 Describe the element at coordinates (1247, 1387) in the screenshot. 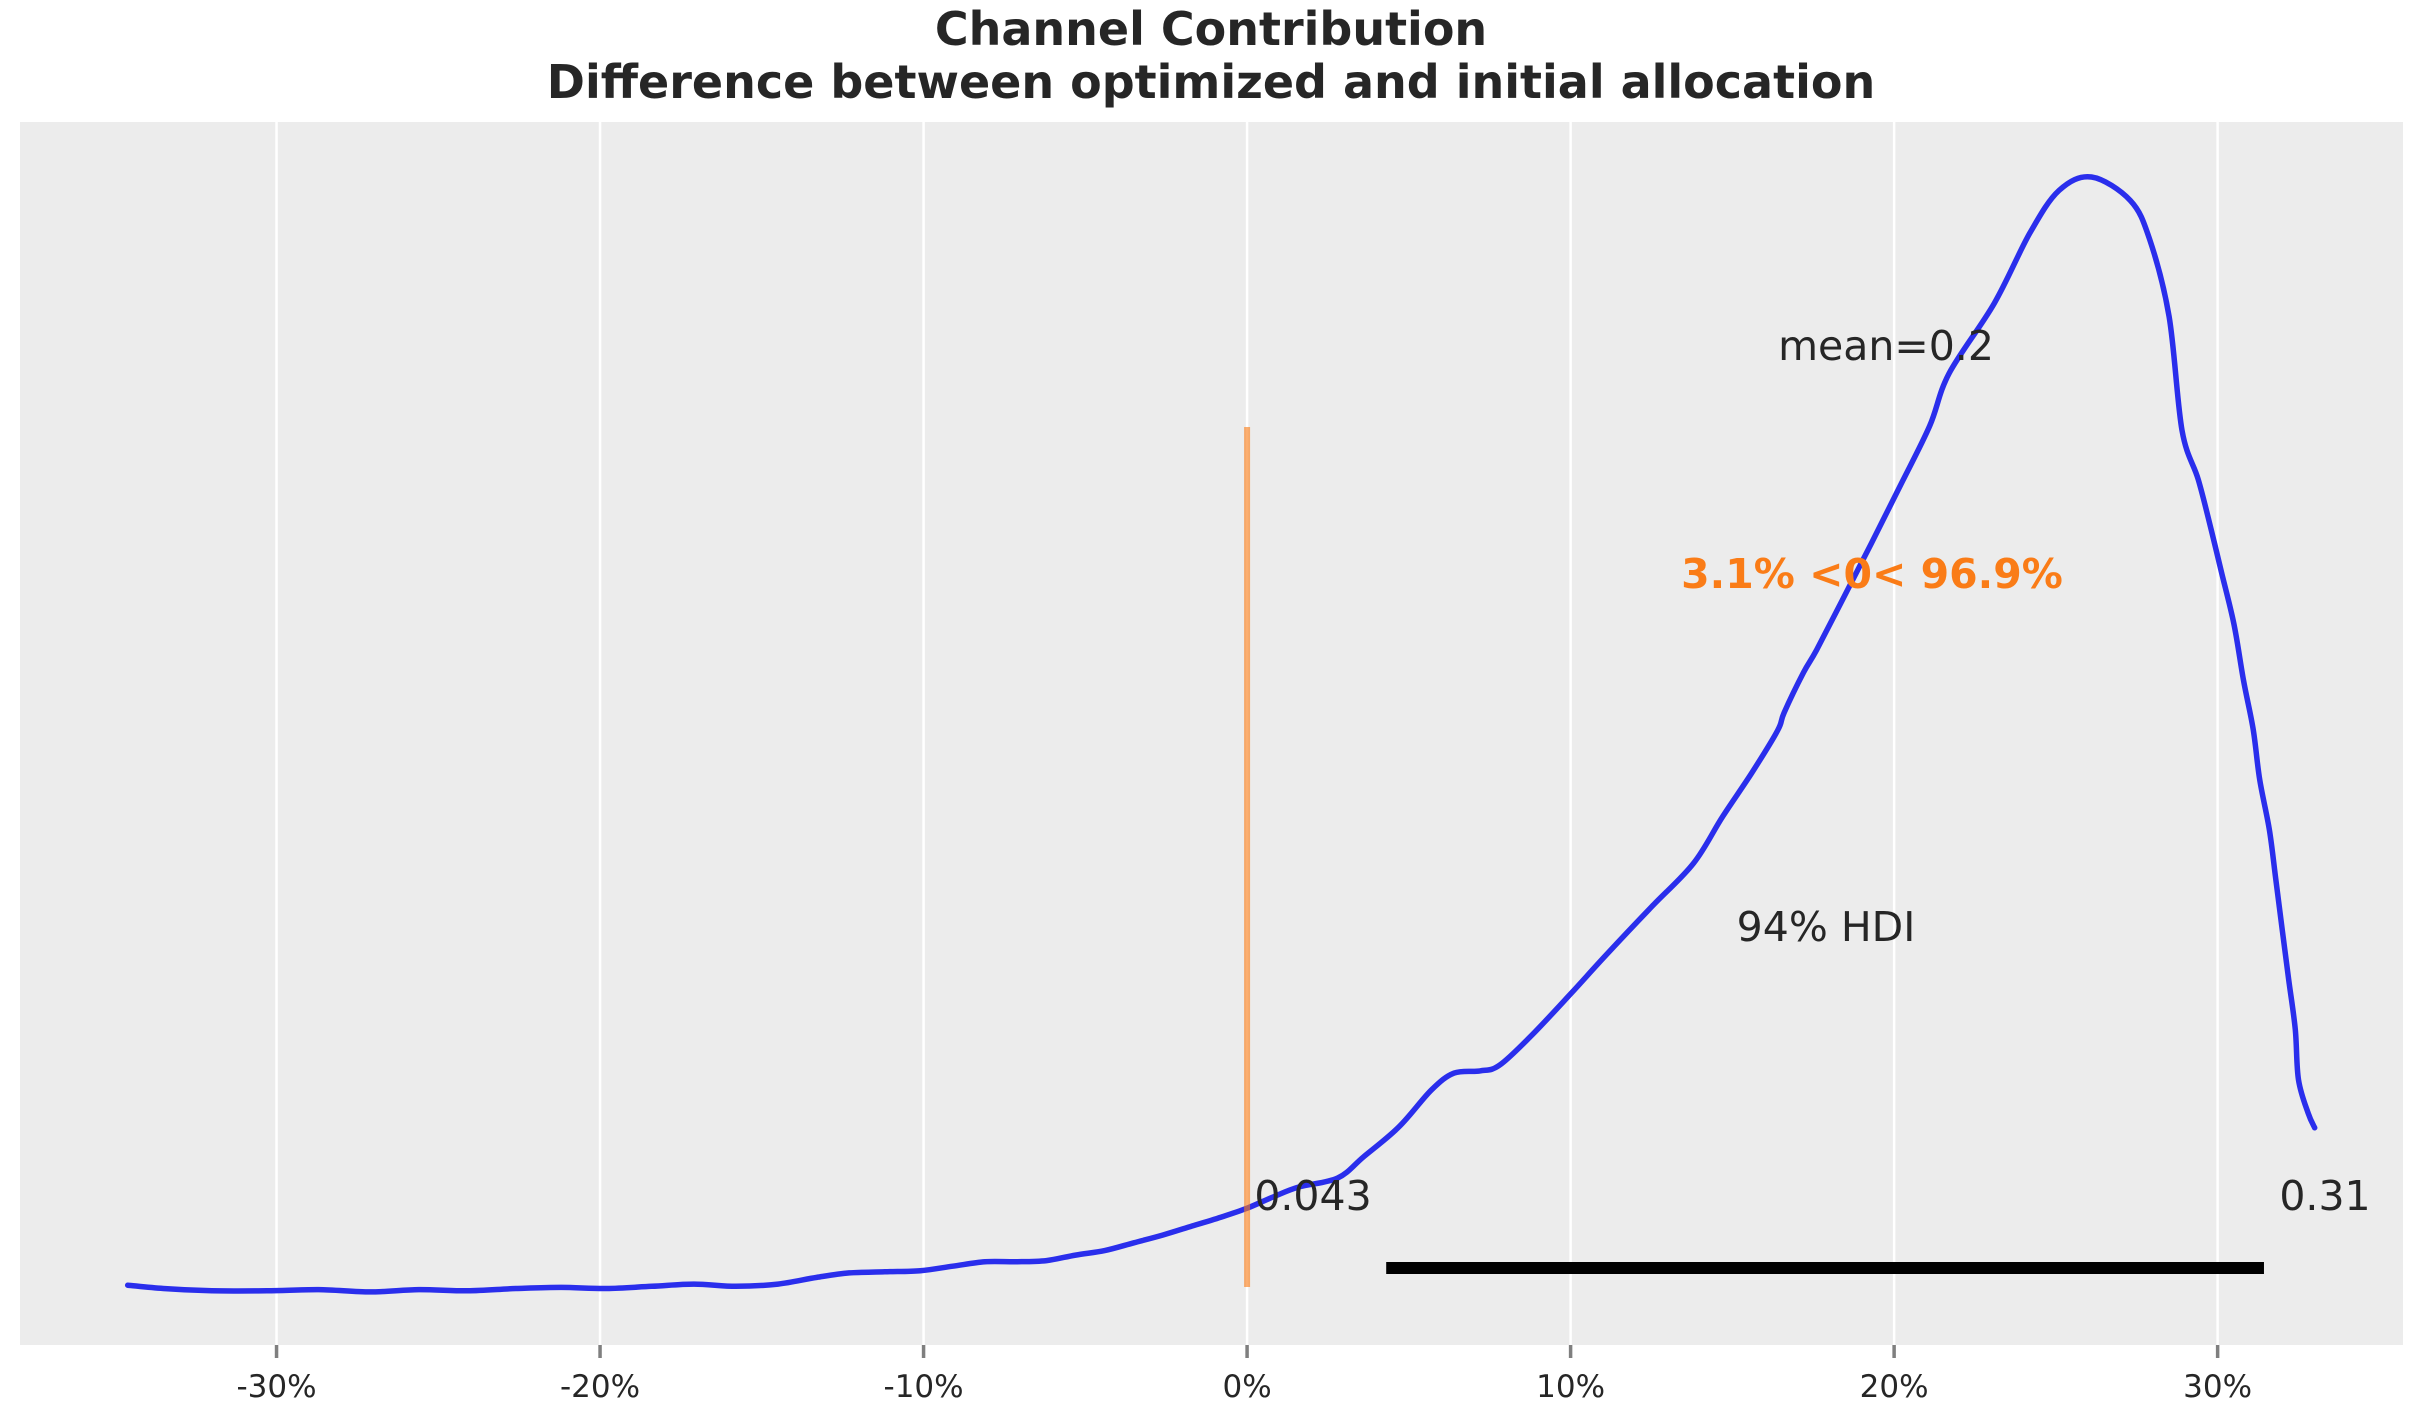

I see `x-tick-label: 0%` at that location.